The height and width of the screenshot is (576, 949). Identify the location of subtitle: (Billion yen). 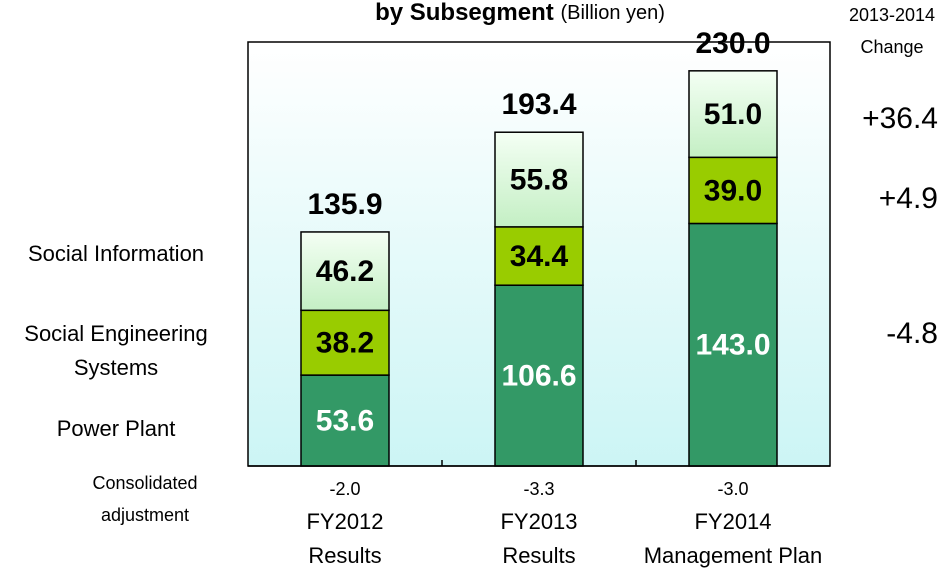
(612, 13).